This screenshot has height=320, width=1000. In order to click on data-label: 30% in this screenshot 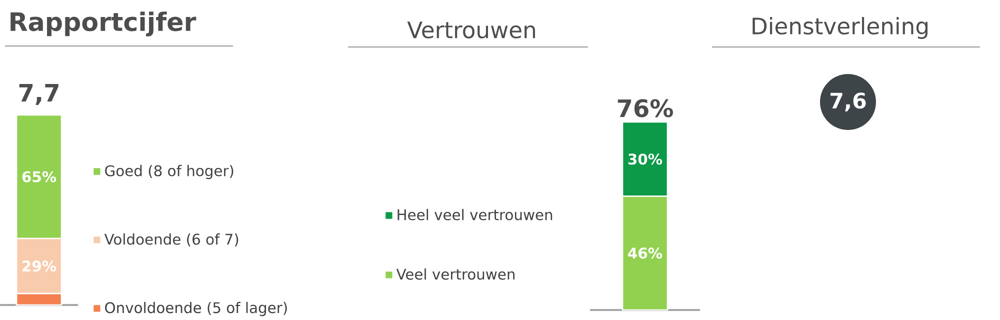, I will do `click(645, 159)`.